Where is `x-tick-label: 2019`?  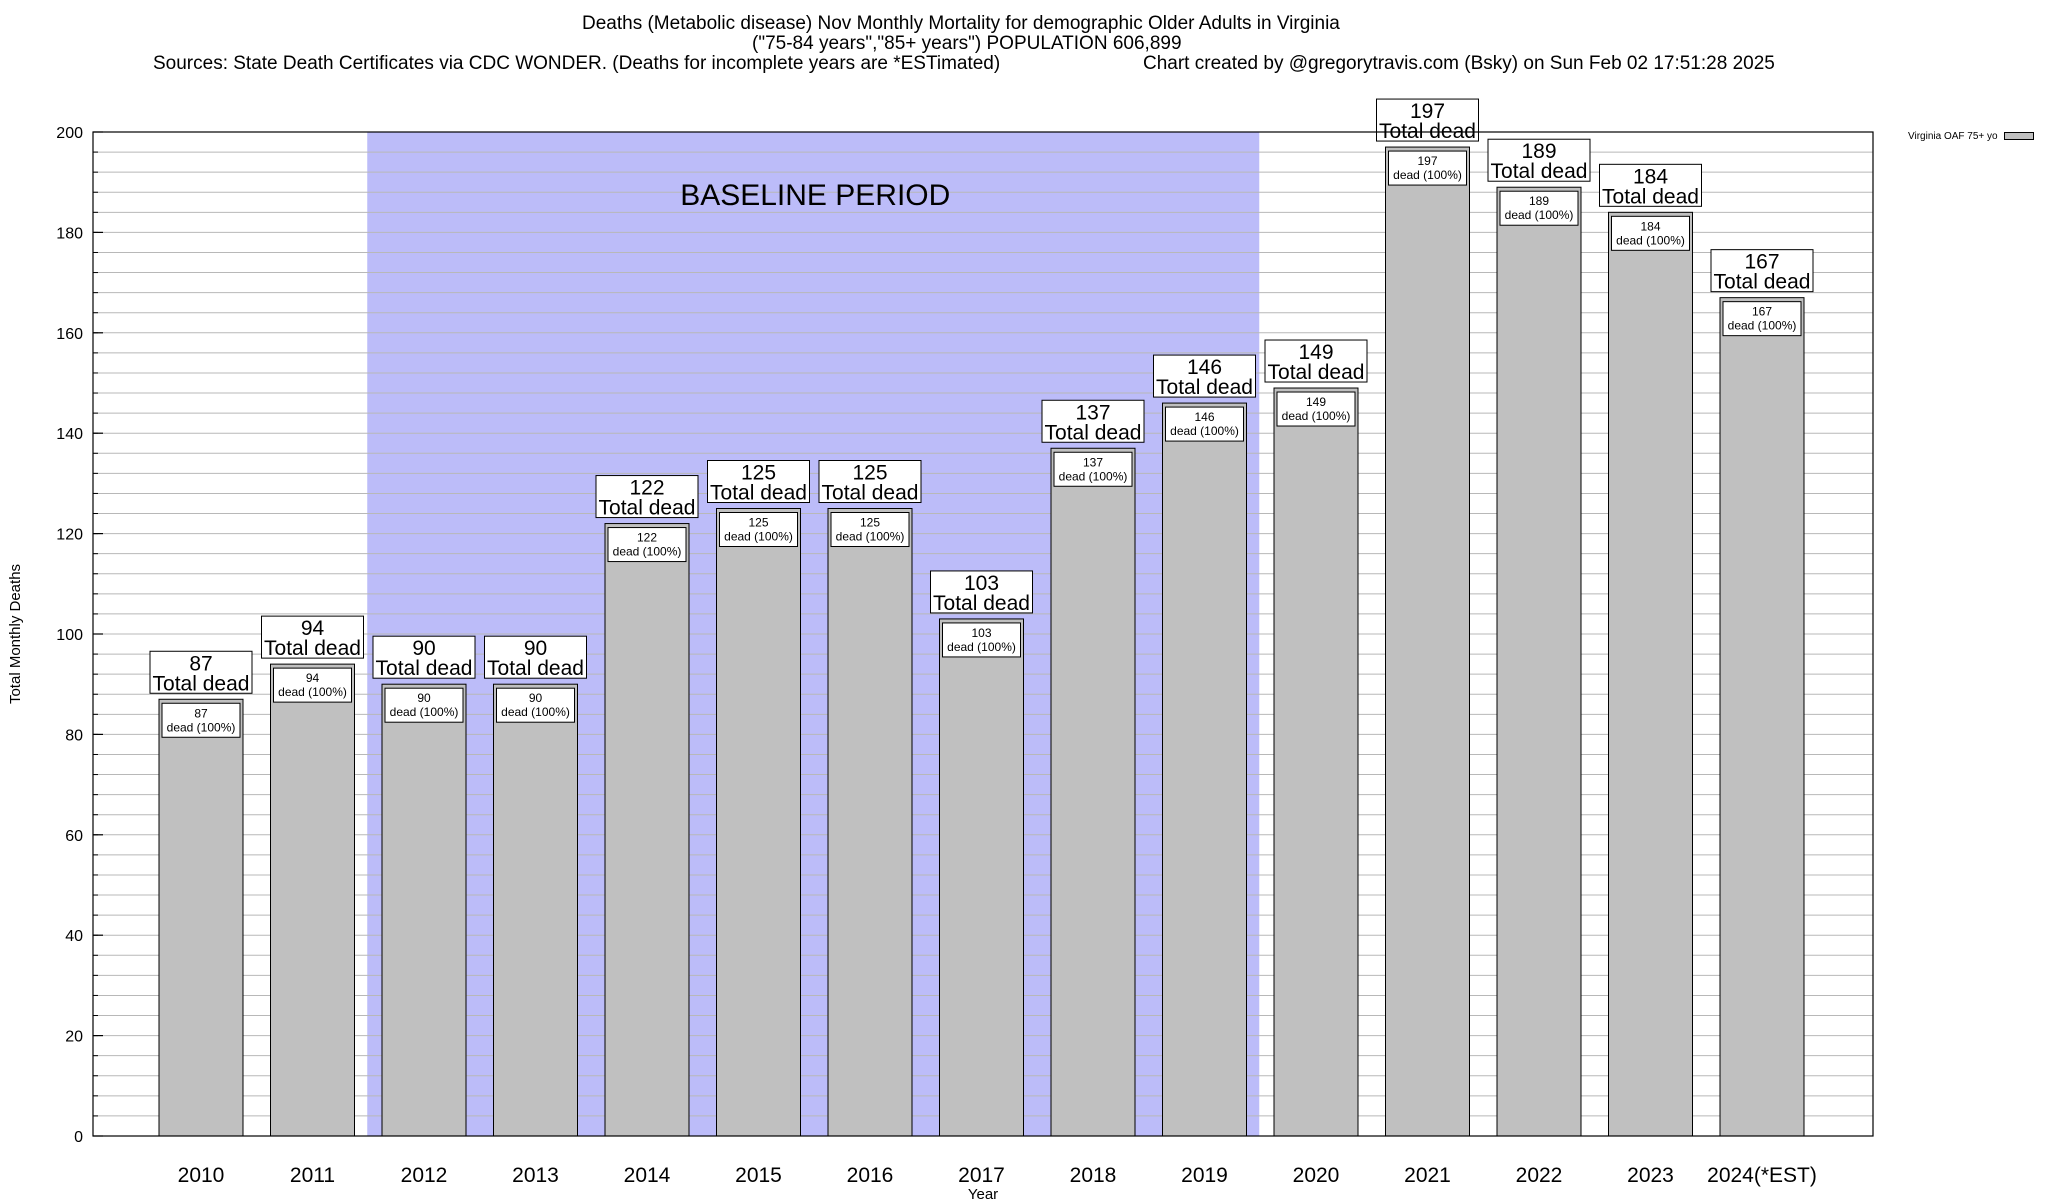
x-tick-label: 2019 is located at coordinates (1204, 1175).